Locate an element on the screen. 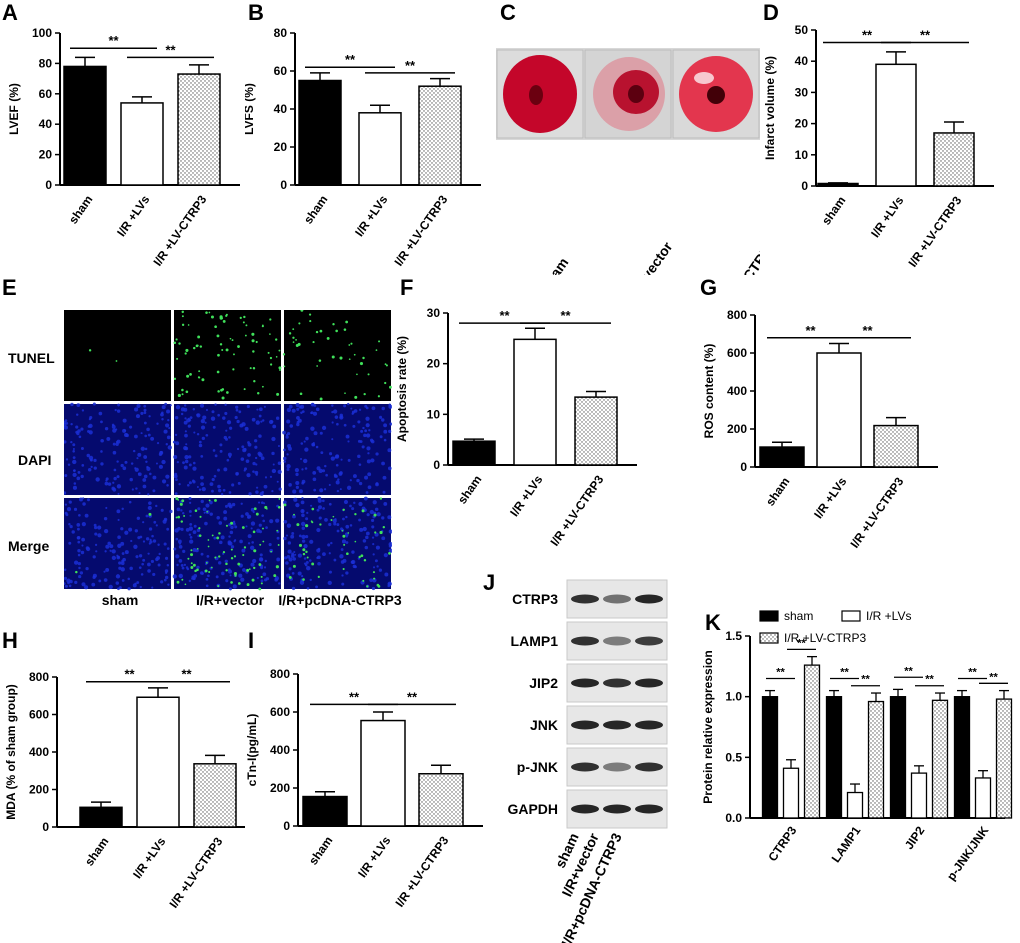 This screenshot has height=943, width=1020. panel-c-label-ir-pcdna: I/R+pcDNA-CTRP3 is located at coordinates (727, 255).